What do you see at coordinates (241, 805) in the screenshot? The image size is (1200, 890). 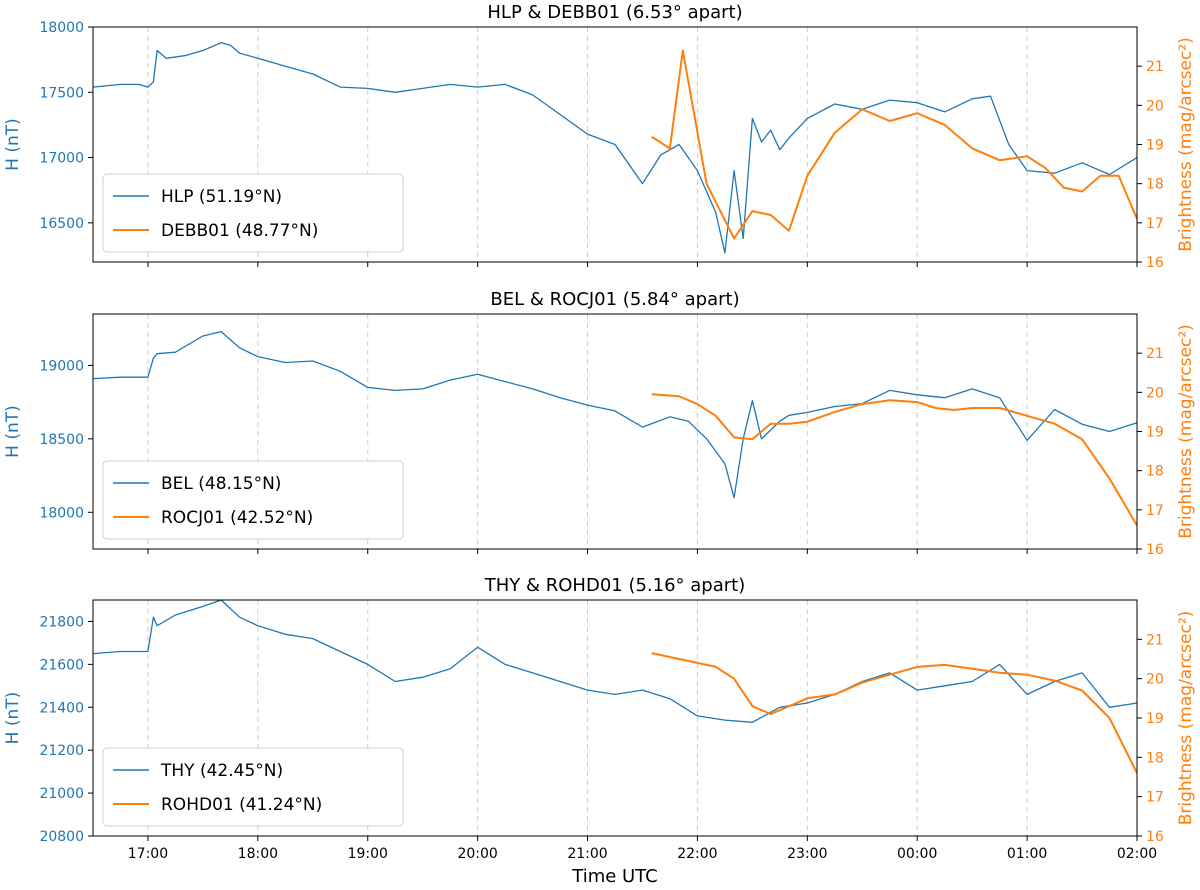 I see `legend-label: ROHD01 (41.24°N)` at bounding box center [241, 805].